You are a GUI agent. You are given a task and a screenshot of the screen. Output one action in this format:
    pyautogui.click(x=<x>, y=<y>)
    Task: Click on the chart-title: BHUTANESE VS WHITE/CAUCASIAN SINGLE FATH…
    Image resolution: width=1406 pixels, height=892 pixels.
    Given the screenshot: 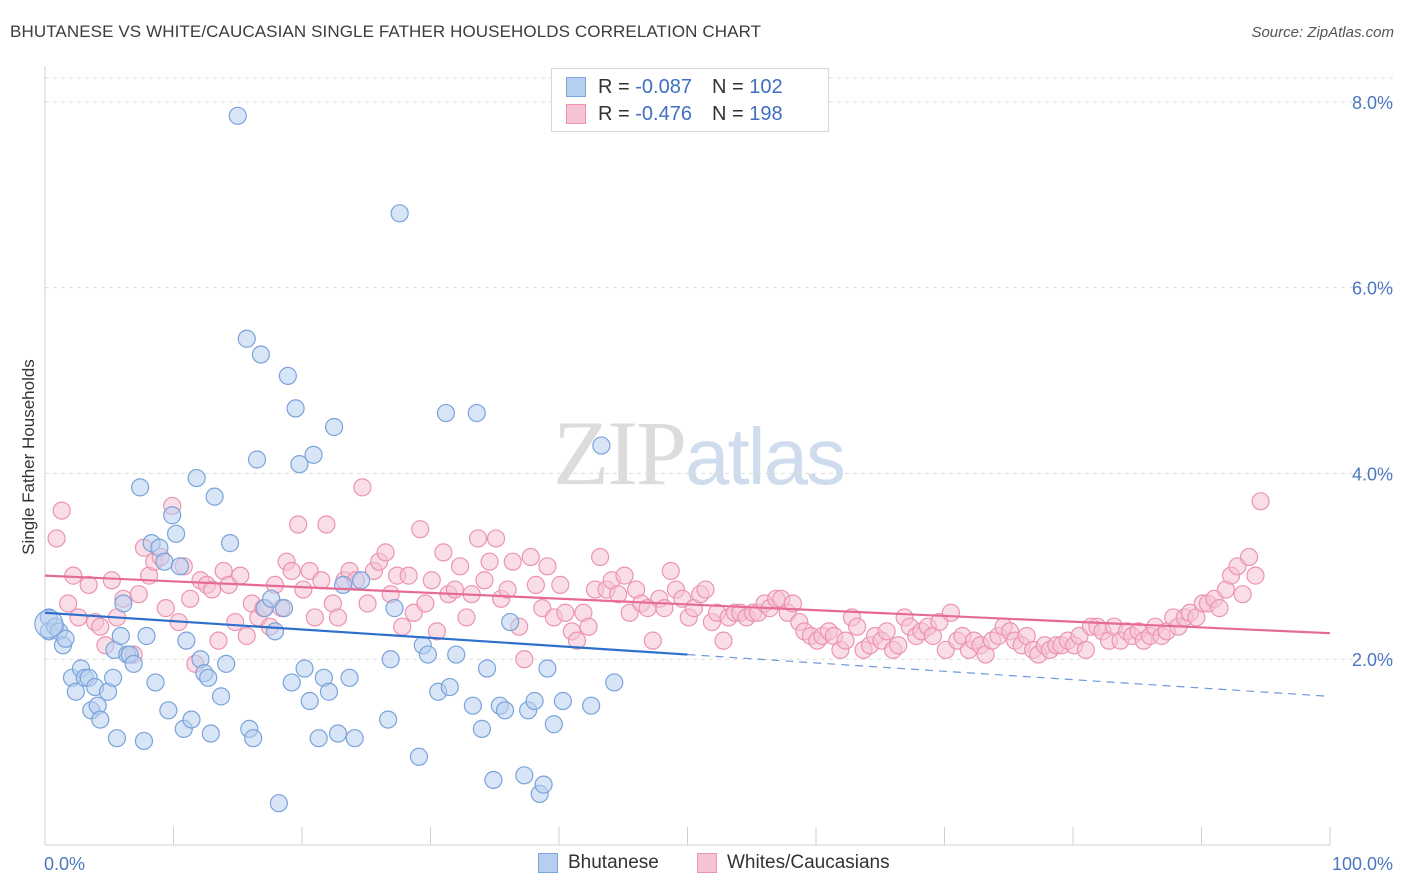 What is the action you would take?
    pyautogui.click(x=386, y=31)
    